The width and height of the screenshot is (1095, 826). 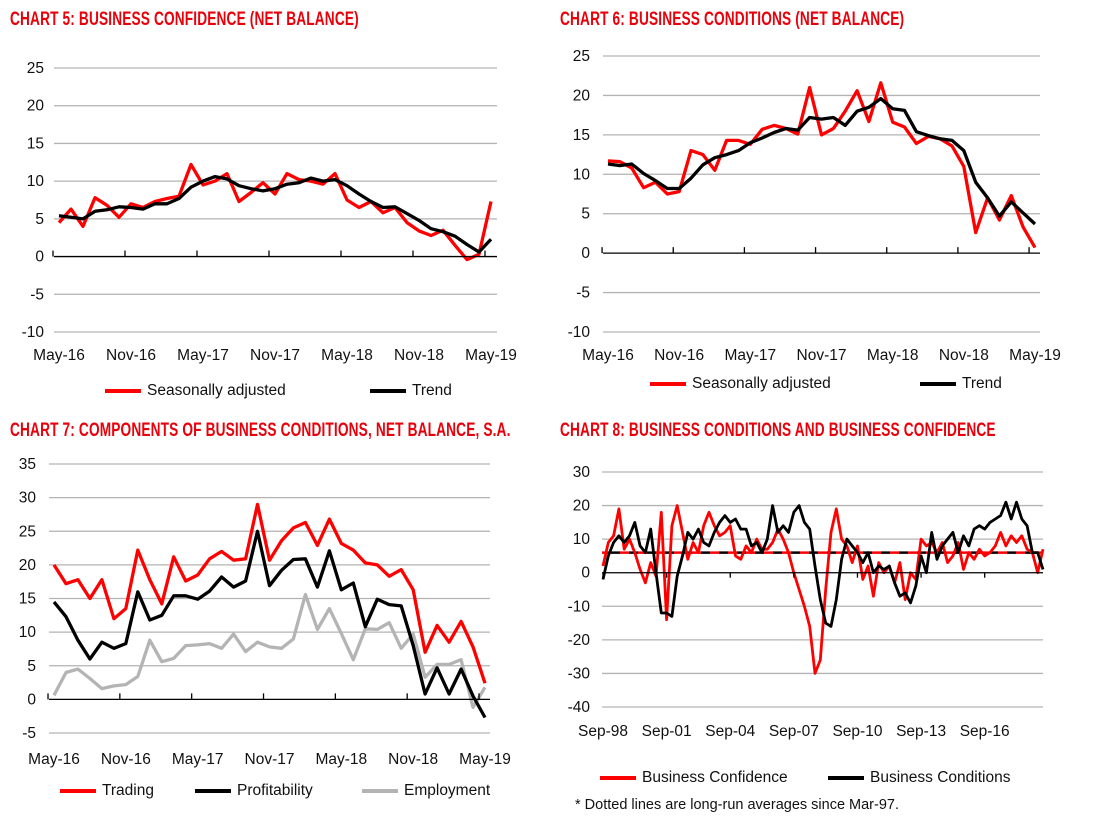 What do you see at coordinates (37, 294) in the screenshot?
I see `chart5-y-tick-label: -5` at bounding box center [37, 294].